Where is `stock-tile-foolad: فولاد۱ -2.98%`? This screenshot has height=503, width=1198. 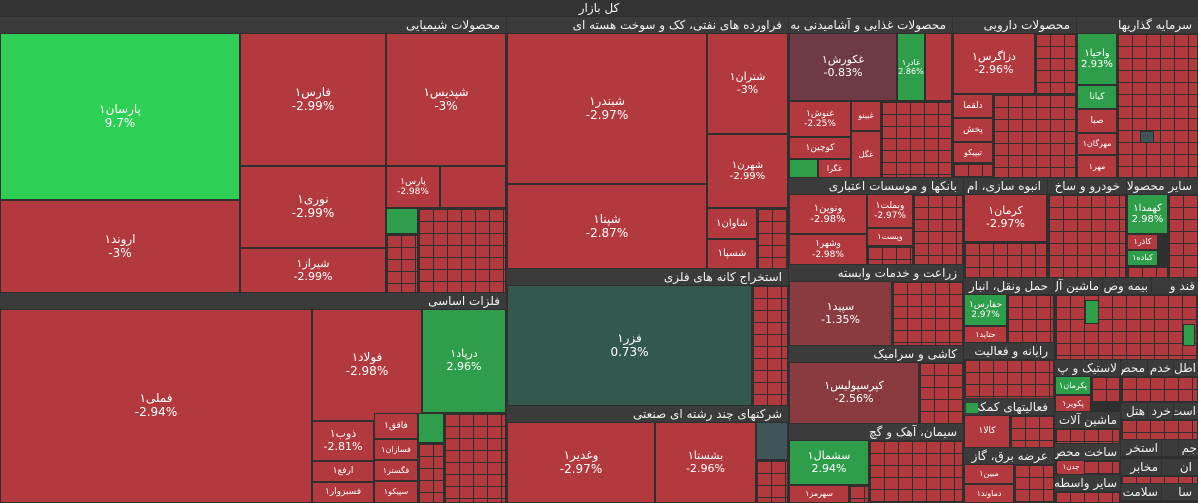 stock-tile-foolad: فولاد۱ -2.98% is located at coordinates (367, 365).